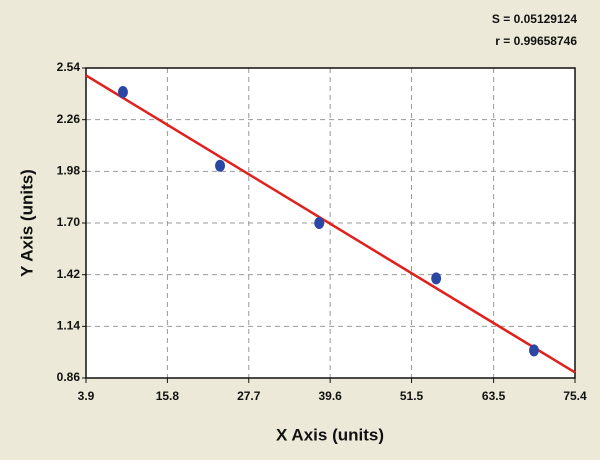  Describe the element at coordinates (69, 119) in the screenshot. I see `y-tick-label: 2.26` at that location.